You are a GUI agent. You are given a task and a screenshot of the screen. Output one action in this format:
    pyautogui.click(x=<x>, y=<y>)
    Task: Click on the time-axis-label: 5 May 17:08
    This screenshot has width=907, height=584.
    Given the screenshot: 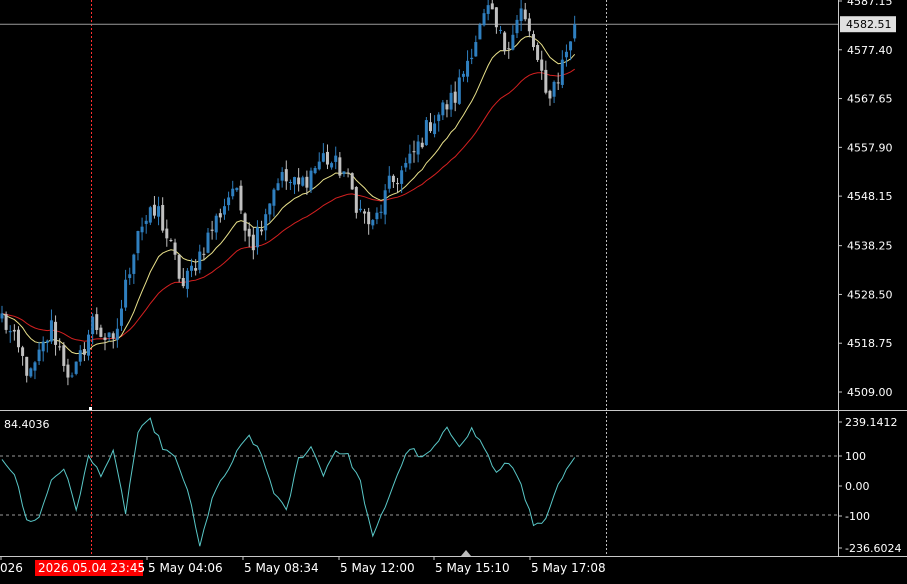 What is the action you would take?
    pyautogui.click(x=568, y=568)
    